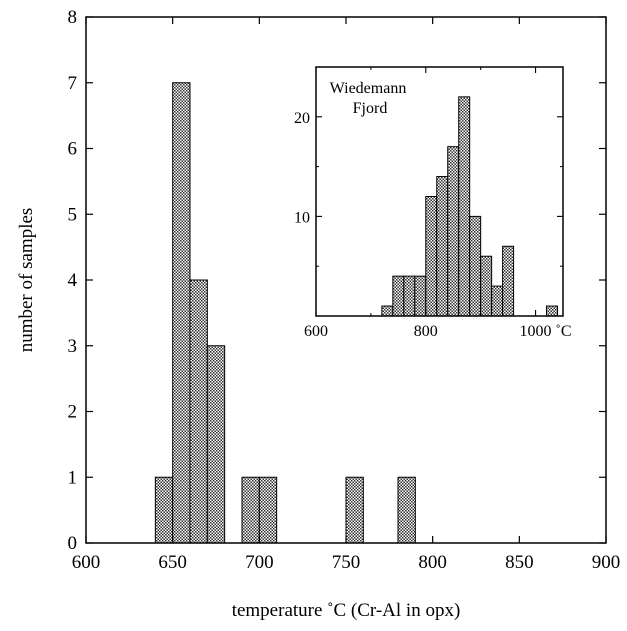 This screenshot has height=631, width=627. I want to click on y-tick-label: 6, so click(73, 149).